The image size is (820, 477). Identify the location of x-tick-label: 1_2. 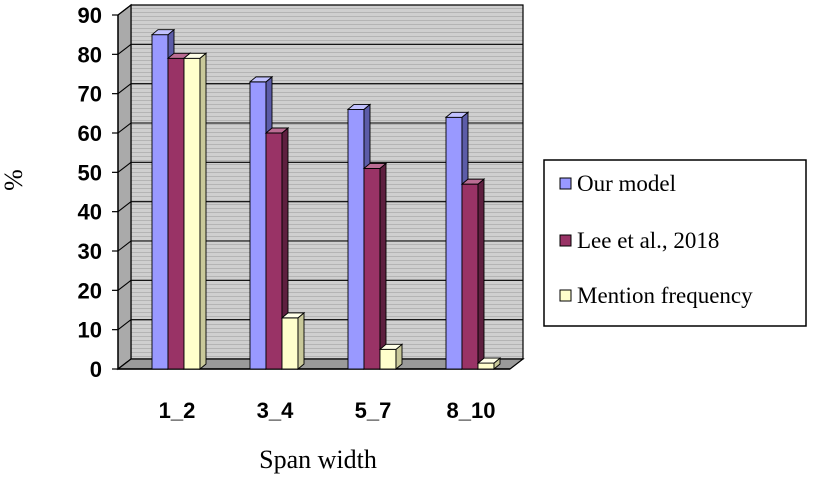
(177, 410).